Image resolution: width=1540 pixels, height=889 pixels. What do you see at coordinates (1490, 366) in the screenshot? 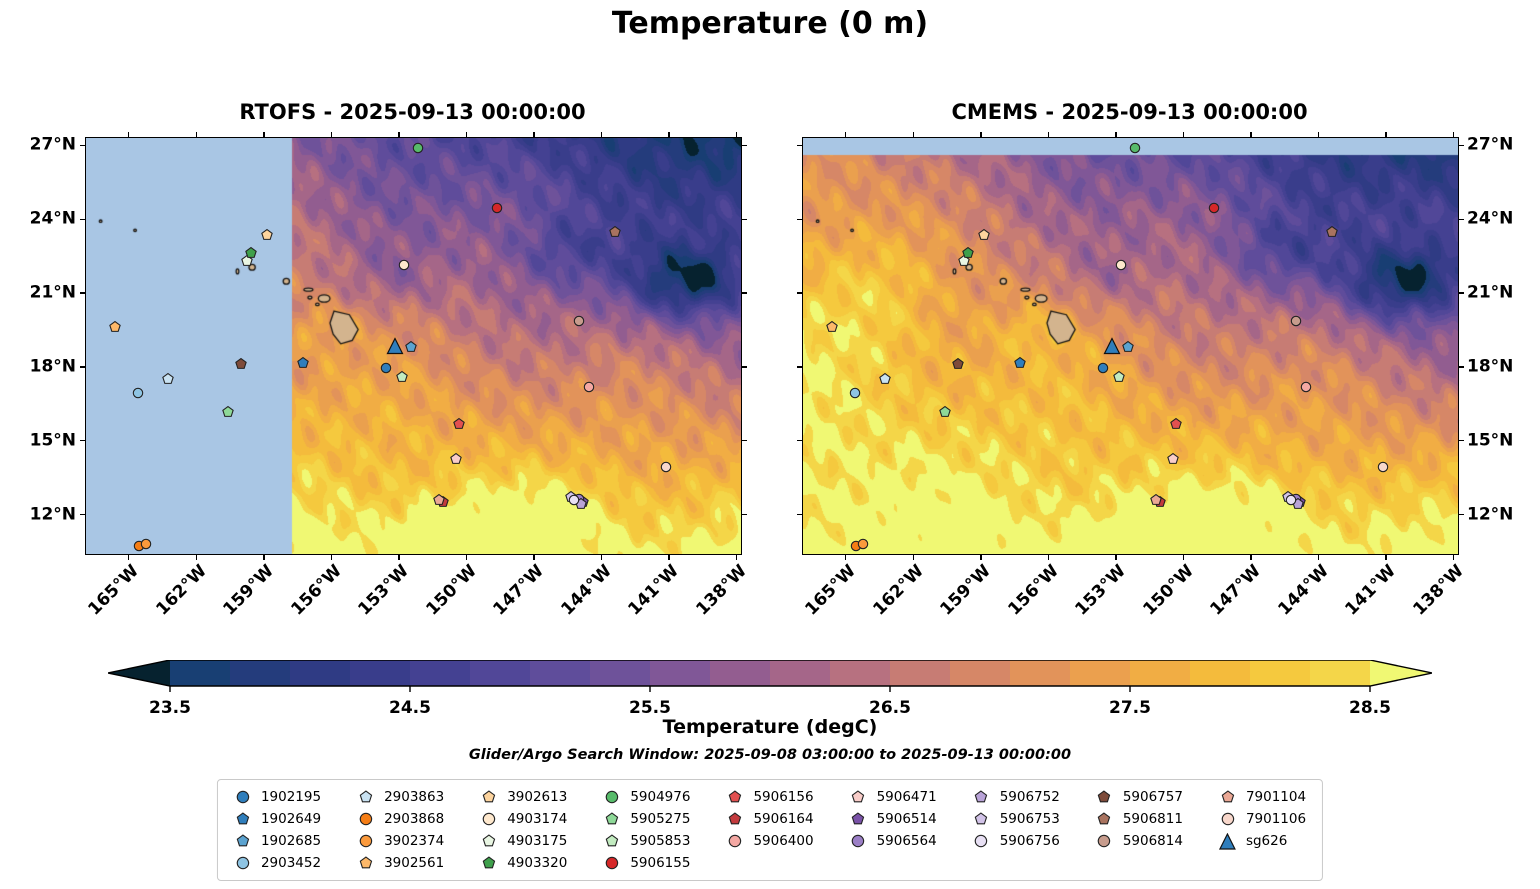
I see `y-tick-label: 18°N` at bounding box center [1490, 366].